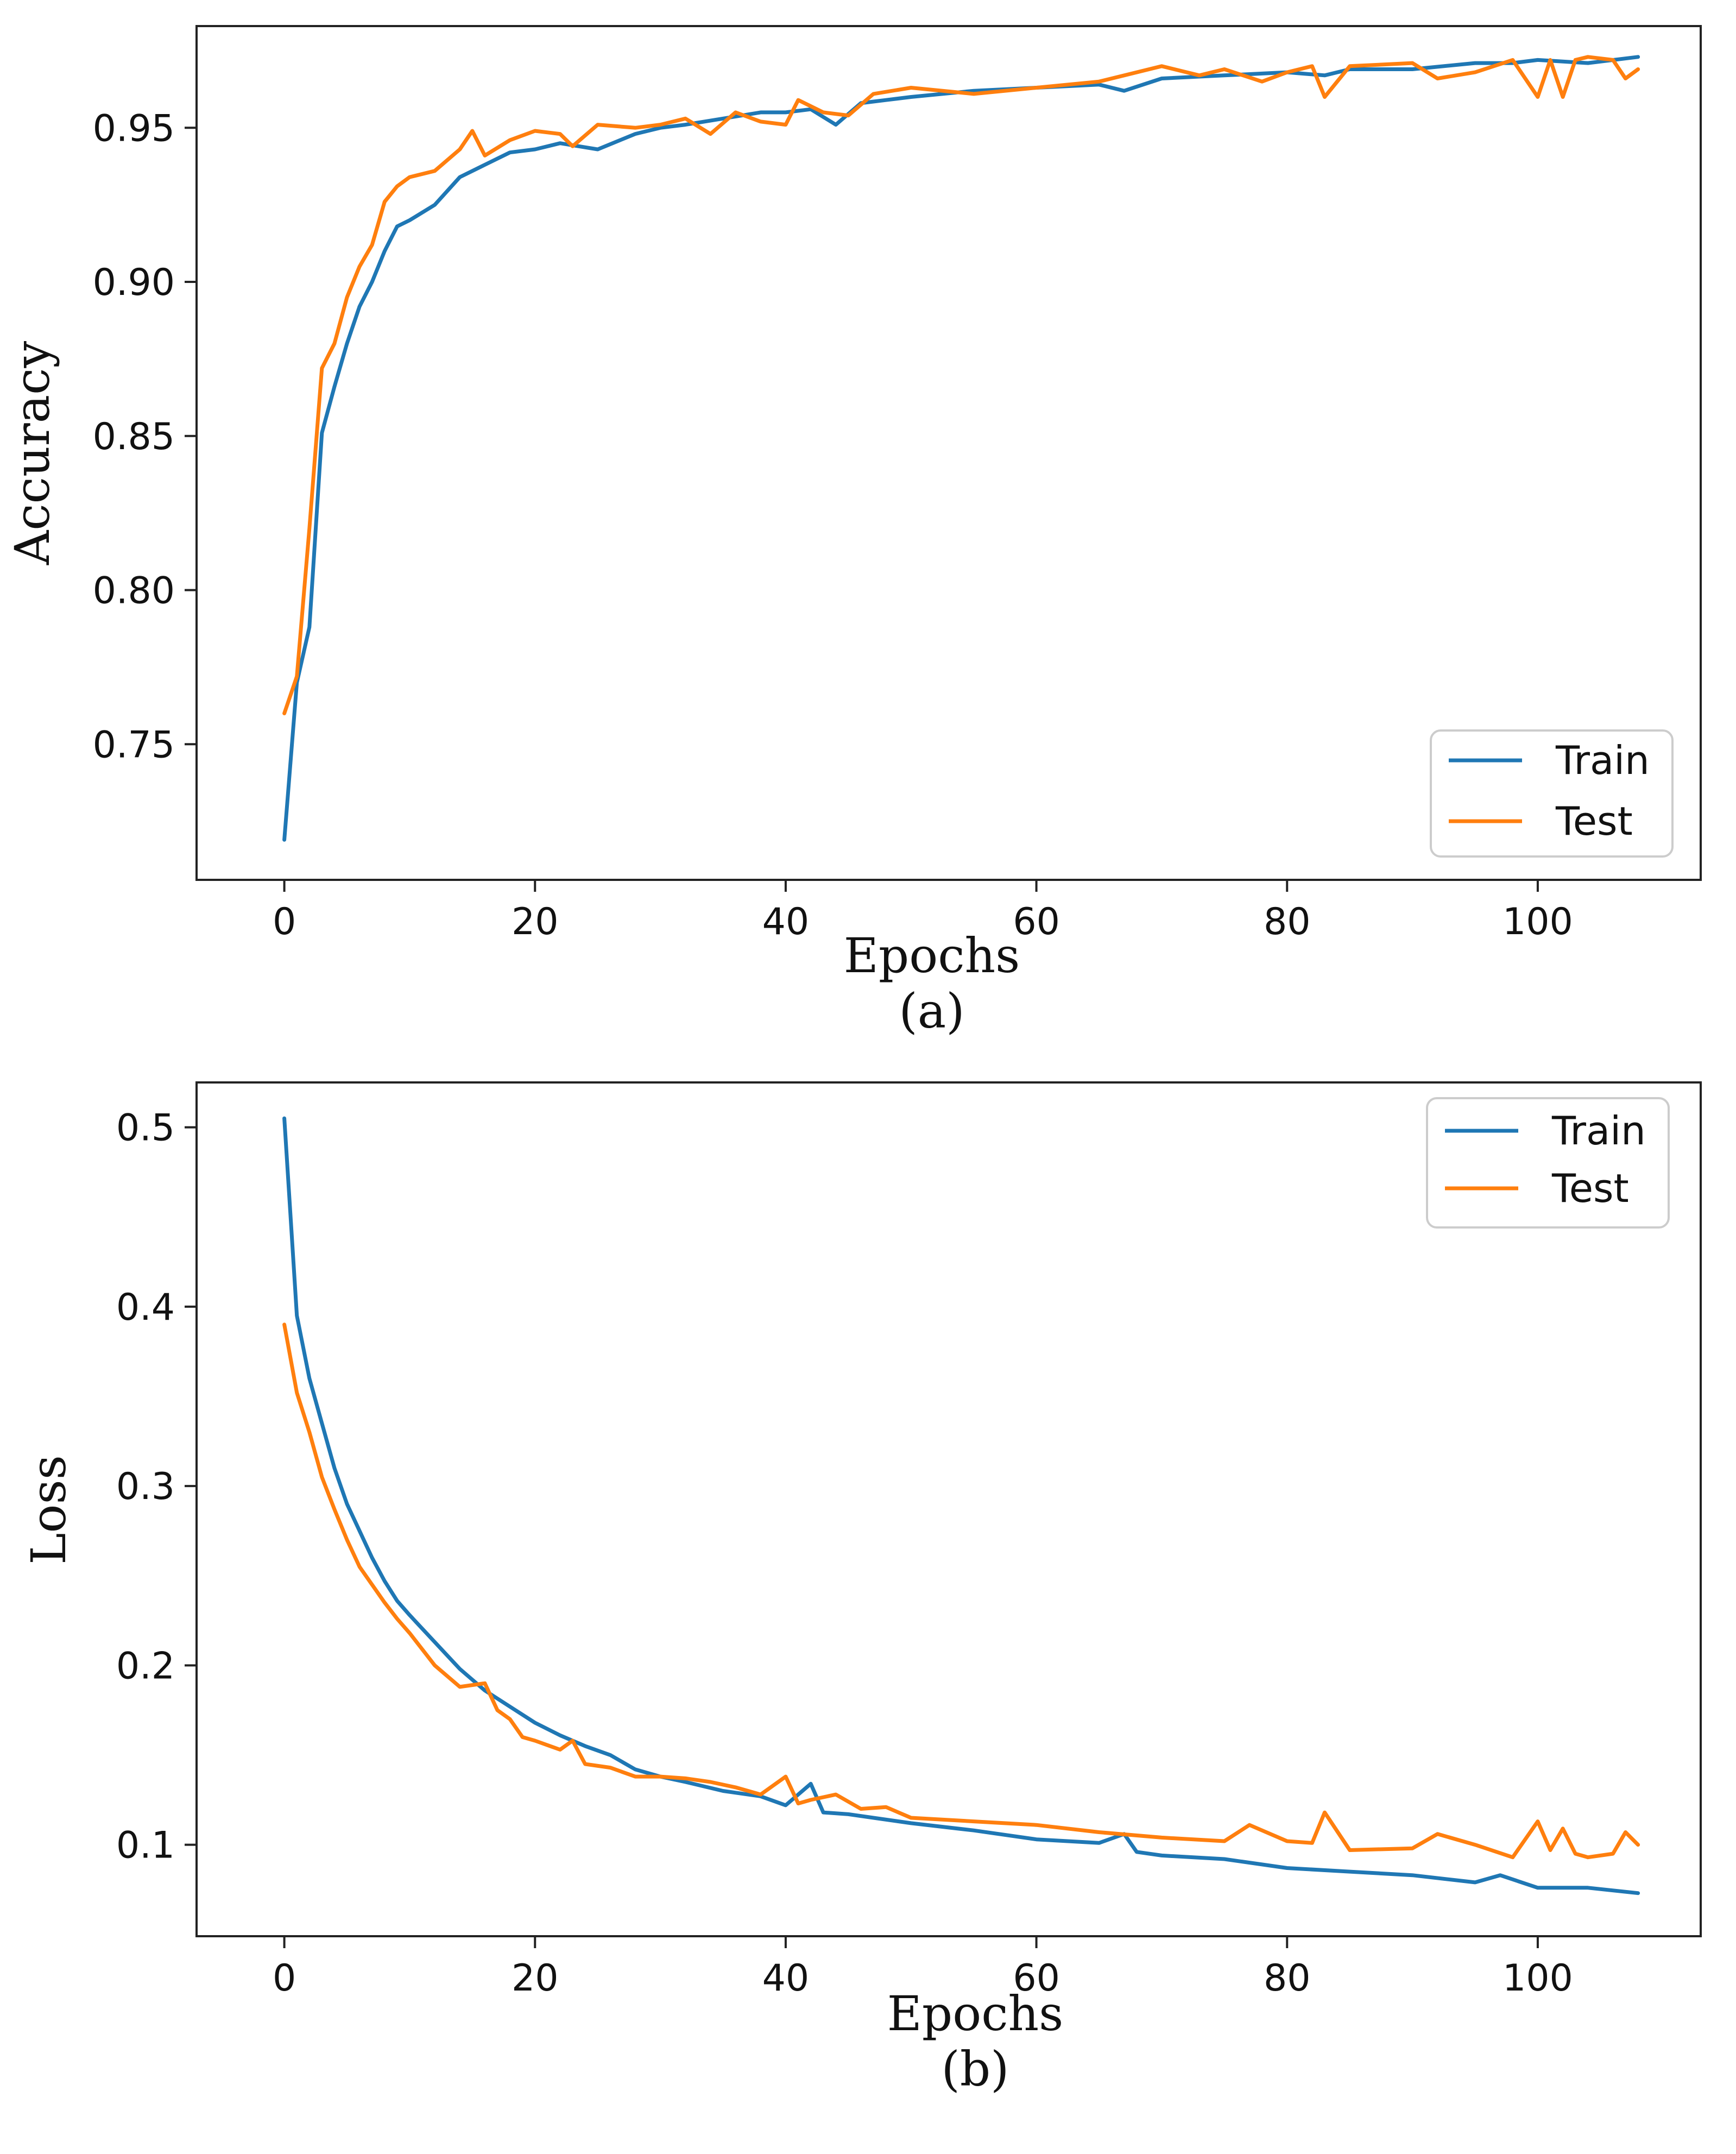 This screenshot has width=1736, height=2154. Describe the element at coordinates (134, 282) in the screenshot. I see `y-tick-label: 0.90` at that location.